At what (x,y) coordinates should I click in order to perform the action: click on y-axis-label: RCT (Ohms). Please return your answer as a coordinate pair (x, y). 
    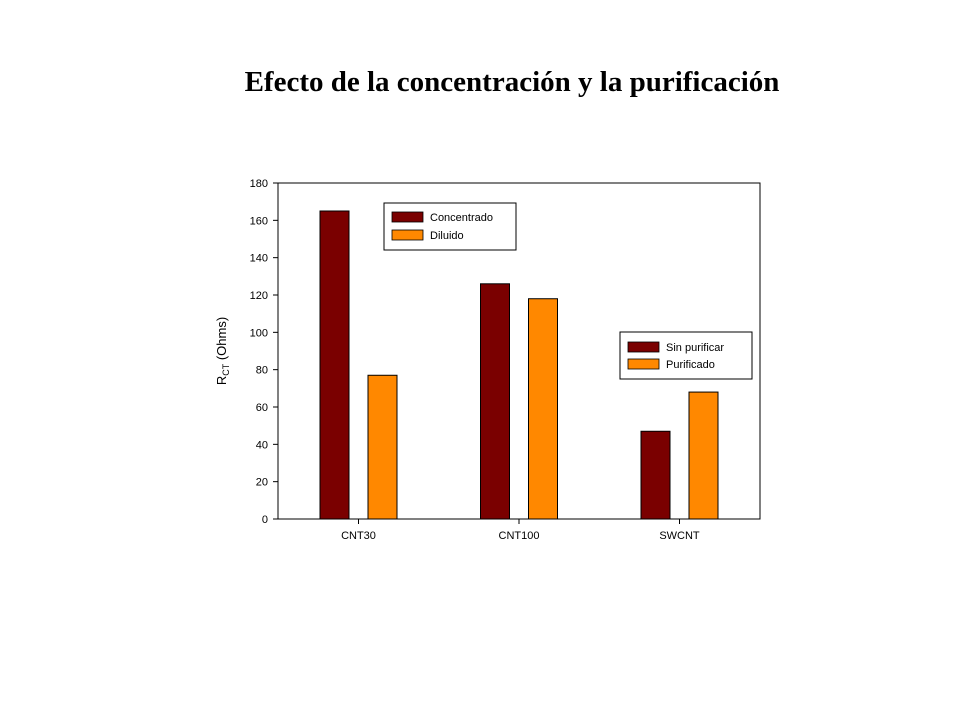
    Looking at the image, I should click on (222, 351).